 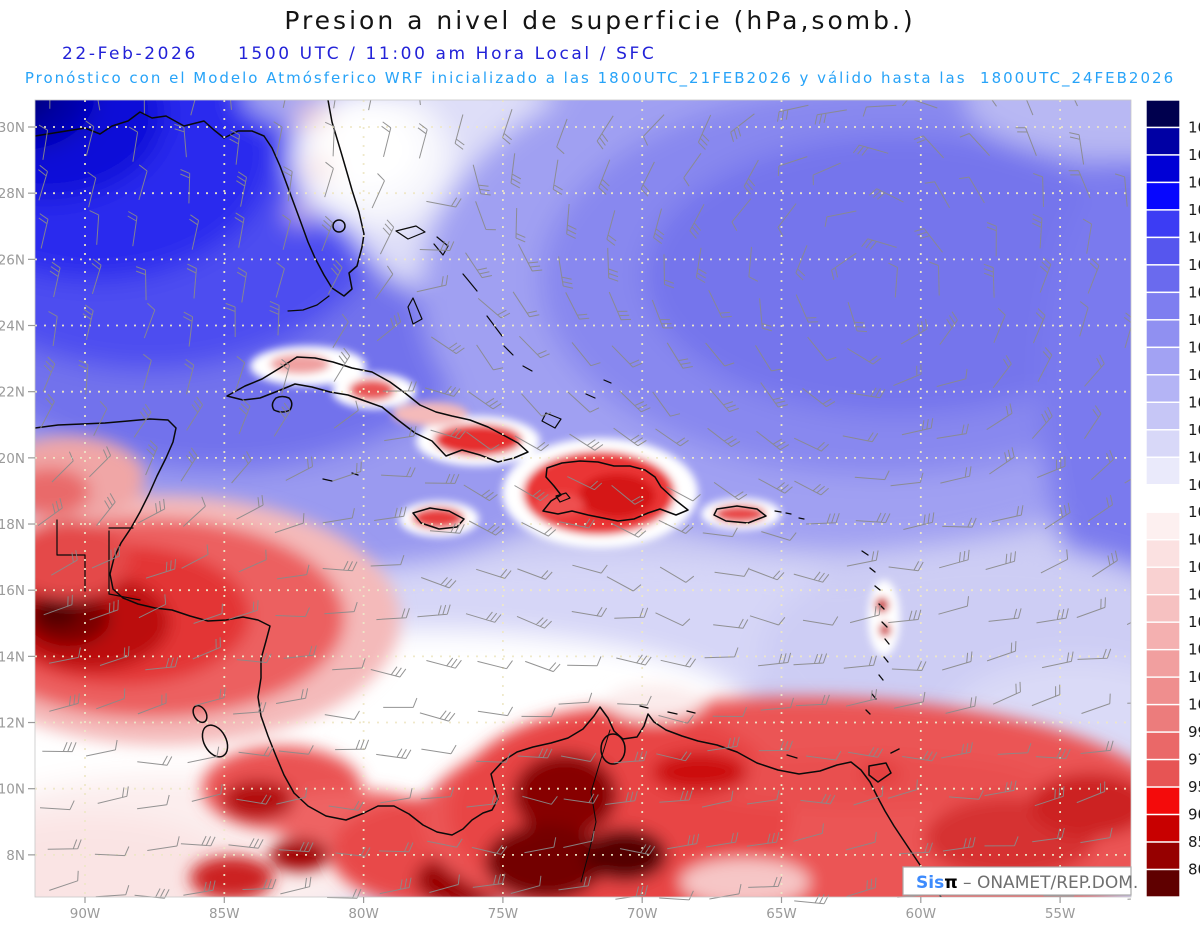 I want to click on svg-text: 1013, so click(x=1194, y=512).